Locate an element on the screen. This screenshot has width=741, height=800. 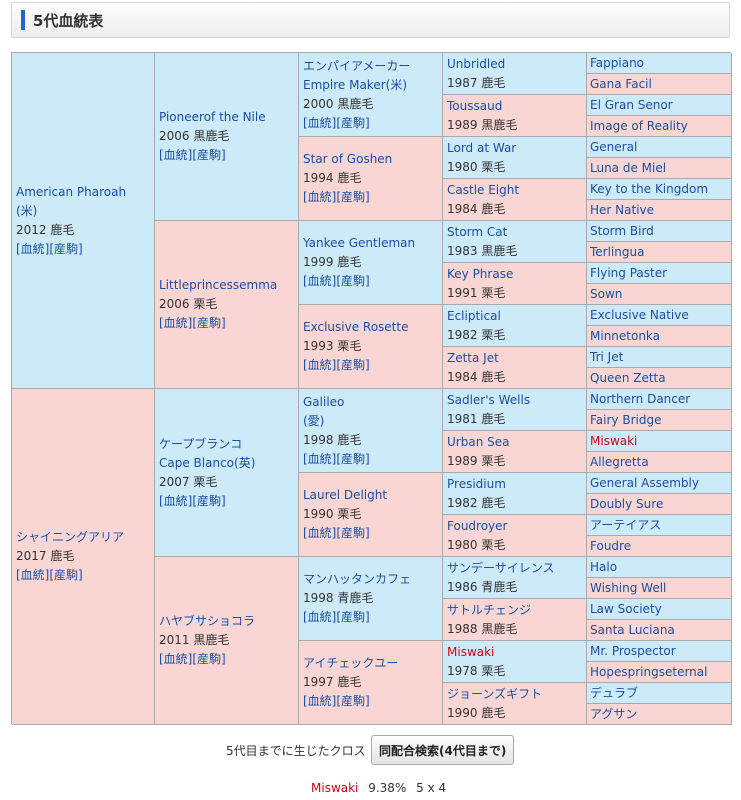
horse-name-link: General is located at coordinates (614, 147).